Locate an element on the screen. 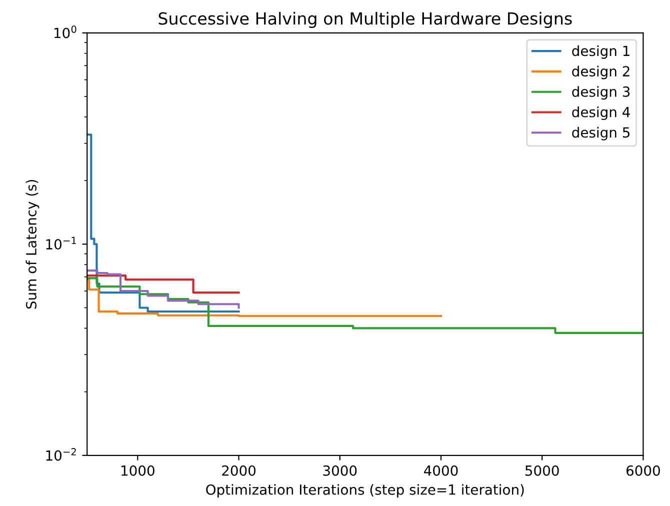 This screenshot has height=506, width=670. x-tick-label: 2000 is located at coordinates (239, 470).